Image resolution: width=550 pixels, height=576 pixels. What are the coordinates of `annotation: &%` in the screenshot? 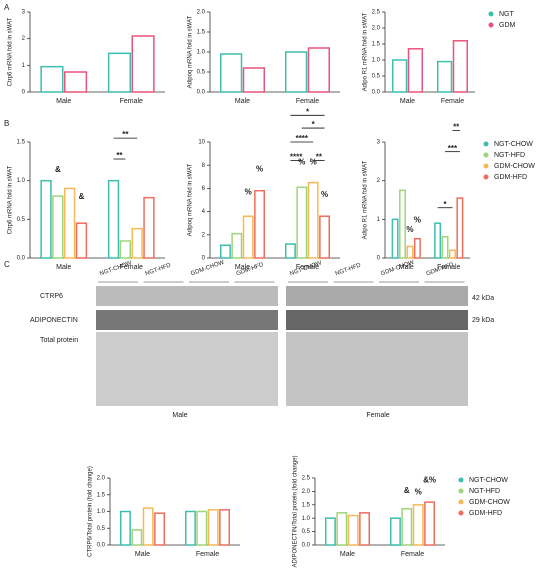 It's located at (429, 479).